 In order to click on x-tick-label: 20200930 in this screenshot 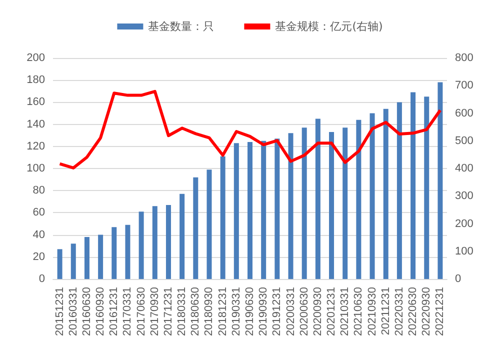, I will do `click(318, 311)`.